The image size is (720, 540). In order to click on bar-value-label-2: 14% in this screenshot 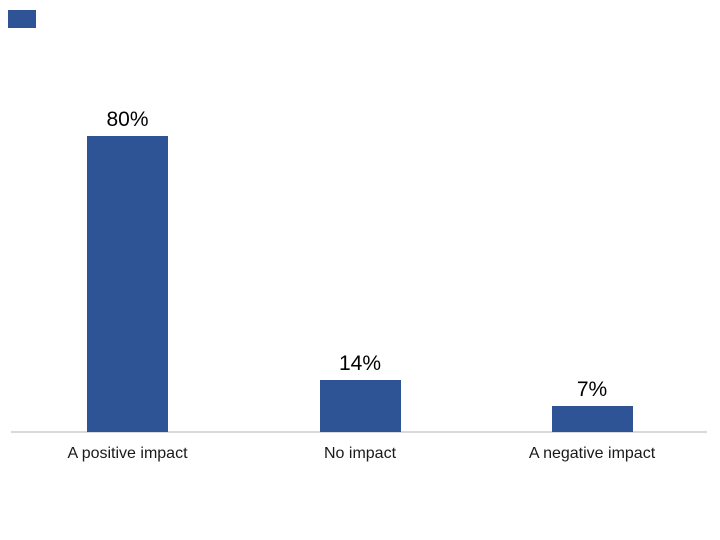, I will do `click(360, 363)`.